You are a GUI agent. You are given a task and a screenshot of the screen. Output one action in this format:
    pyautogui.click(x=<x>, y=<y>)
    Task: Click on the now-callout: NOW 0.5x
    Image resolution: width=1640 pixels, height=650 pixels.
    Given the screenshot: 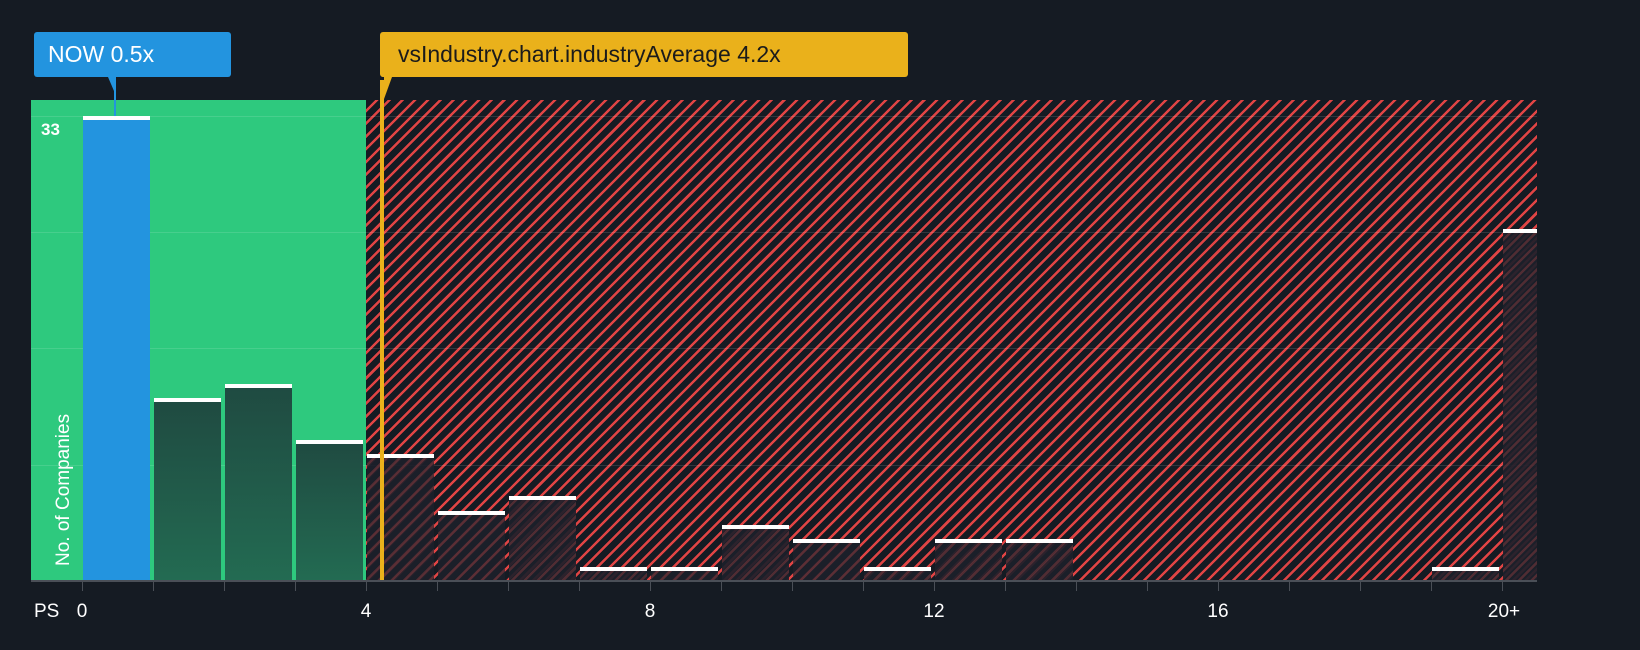 What is the action you would take?
    pyautogui.click(x=132, y=54)
    